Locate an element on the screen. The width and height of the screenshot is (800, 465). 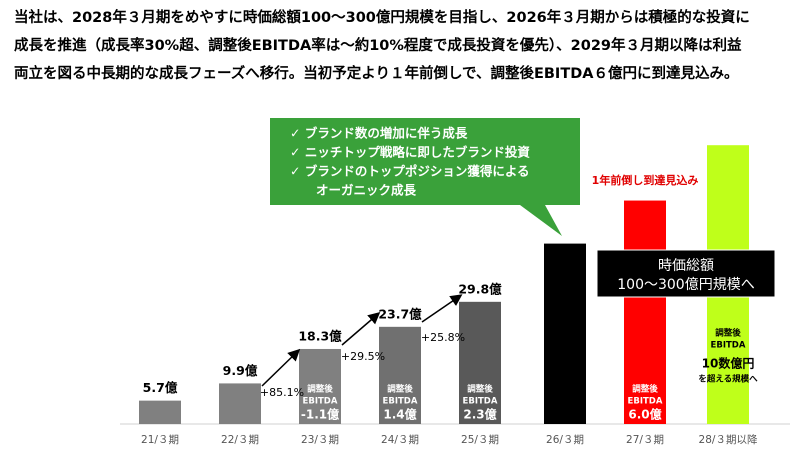
market-cap-text: 100〜300億円規模へ is located at coordinates (685, 285).